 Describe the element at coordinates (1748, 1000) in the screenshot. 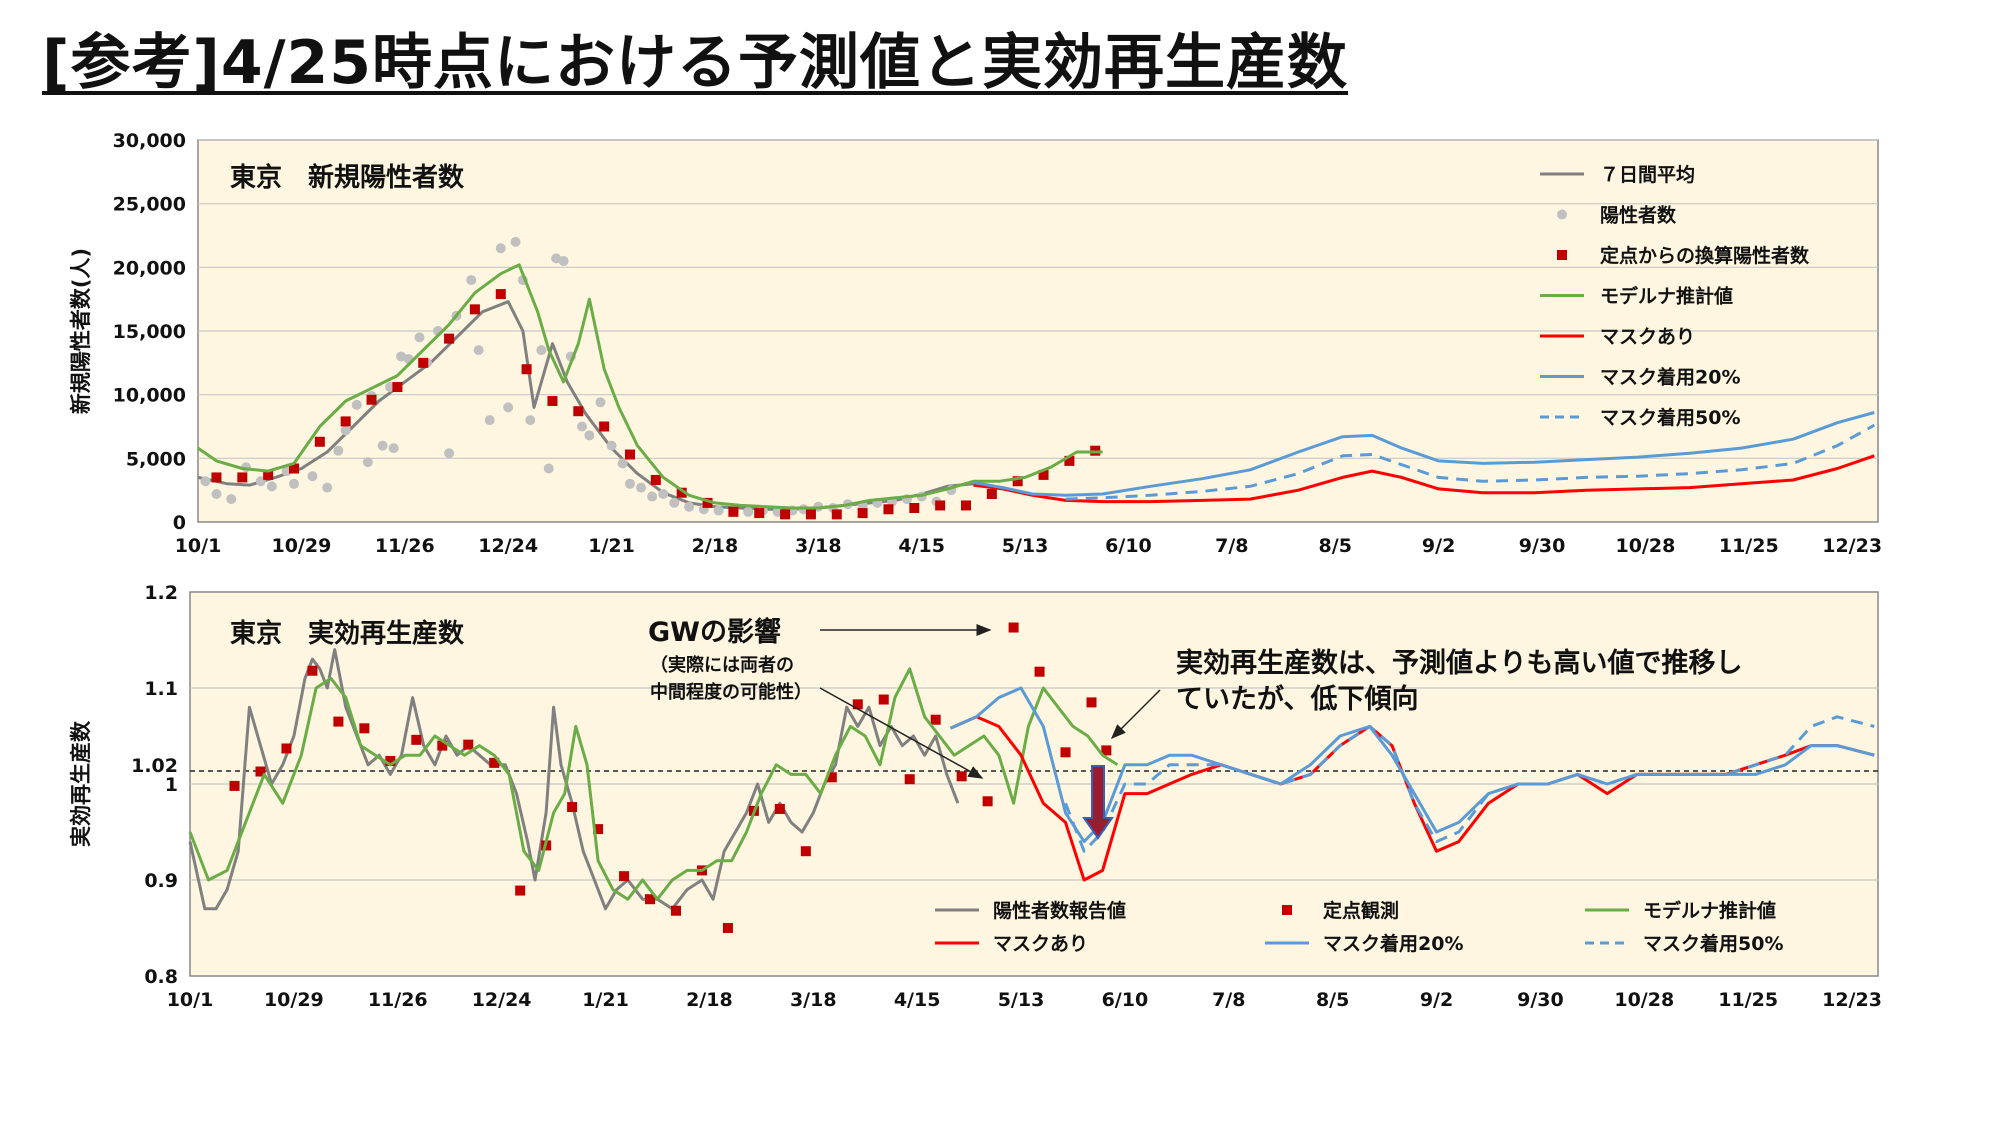

I see `x-tick-label: 11/25` at that location.